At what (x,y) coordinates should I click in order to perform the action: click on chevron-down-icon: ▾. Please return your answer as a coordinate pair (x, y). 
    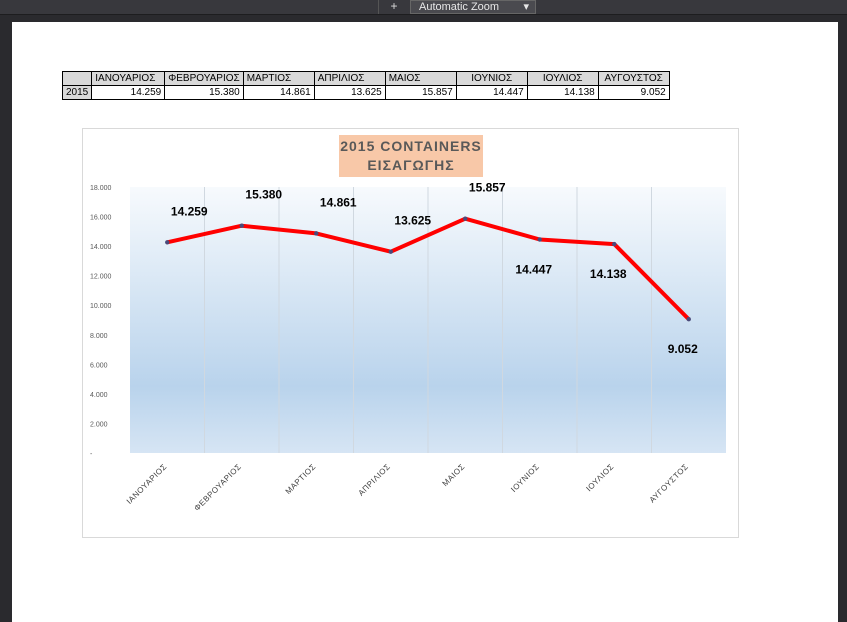
    Looking at the image, I should click on (526, 7).